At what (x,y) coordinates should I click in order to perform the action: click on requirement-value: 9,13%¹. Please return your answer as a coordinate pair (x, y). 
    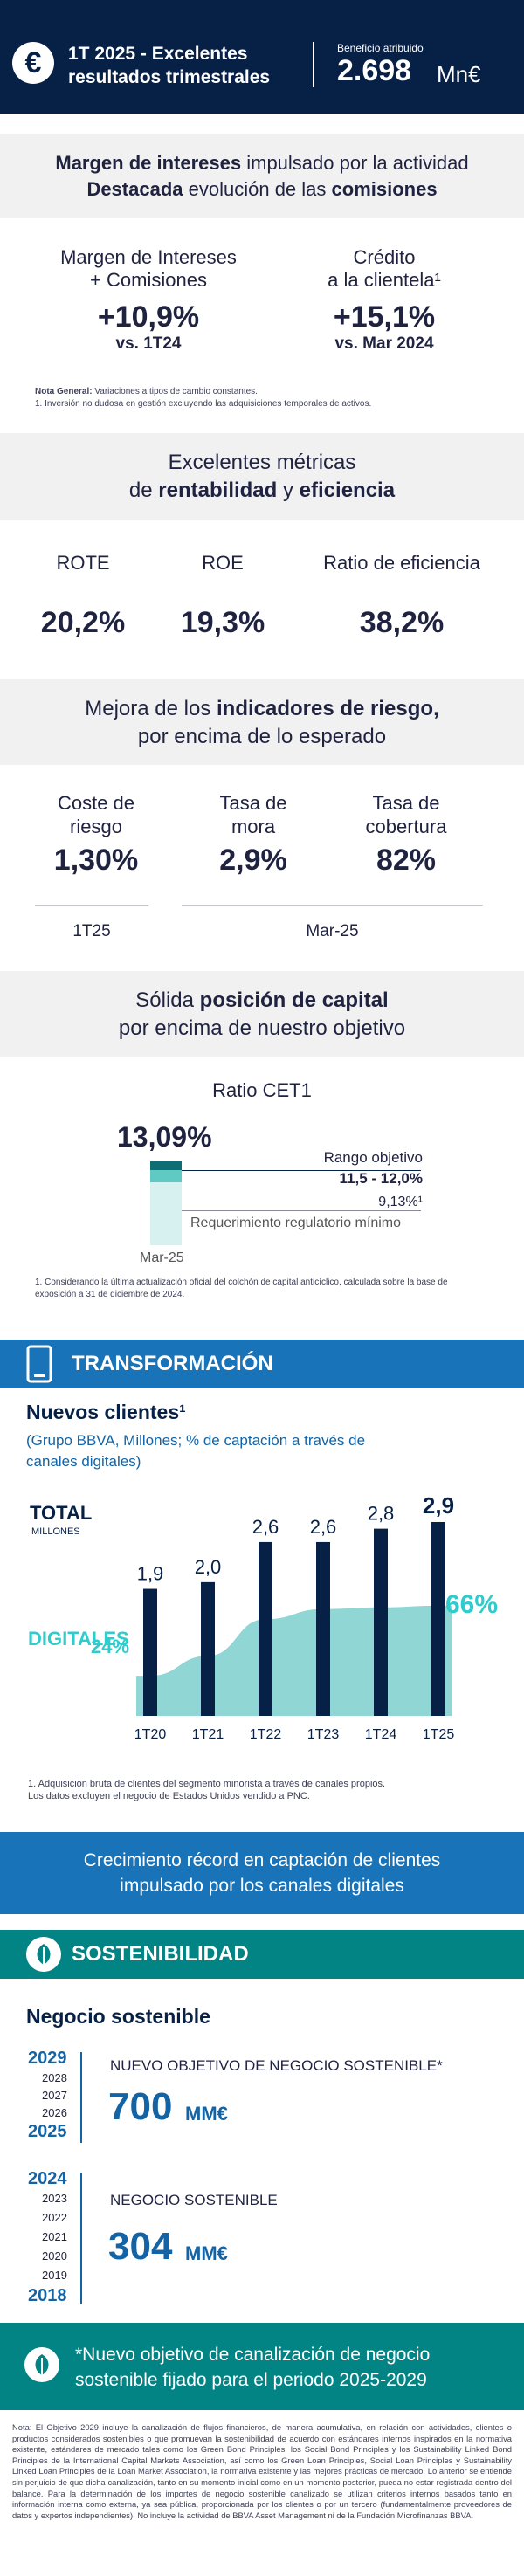
    Looking at the image, I should click on (400, 1202).